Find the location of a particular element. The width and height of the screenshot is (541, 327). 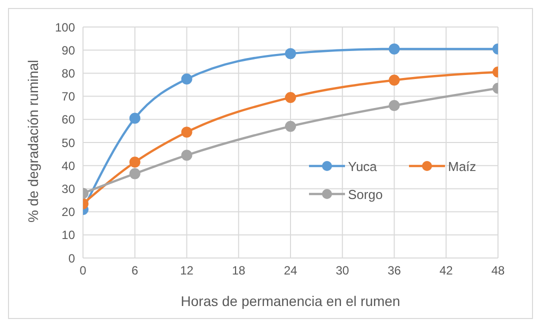

x-tick-label: 42 is located at coordinates (446, 271).